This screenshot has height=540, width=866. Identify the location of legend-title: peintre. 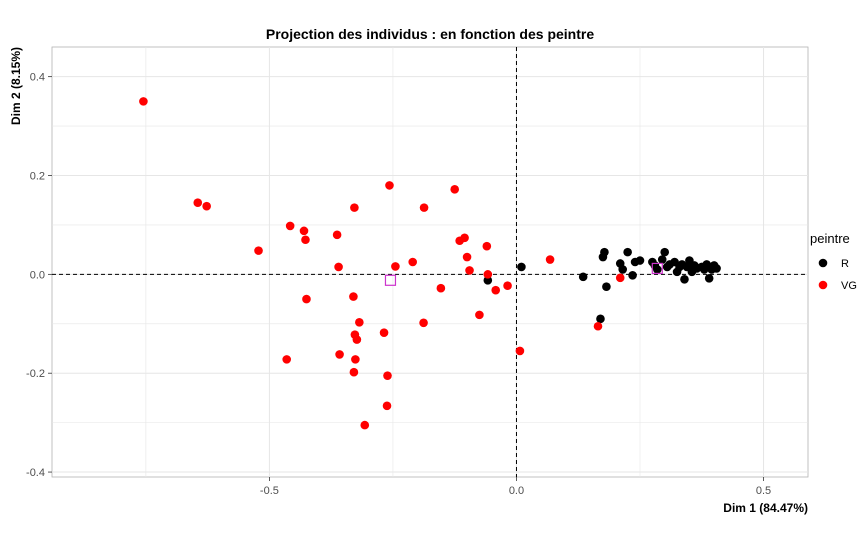
(830, 238).